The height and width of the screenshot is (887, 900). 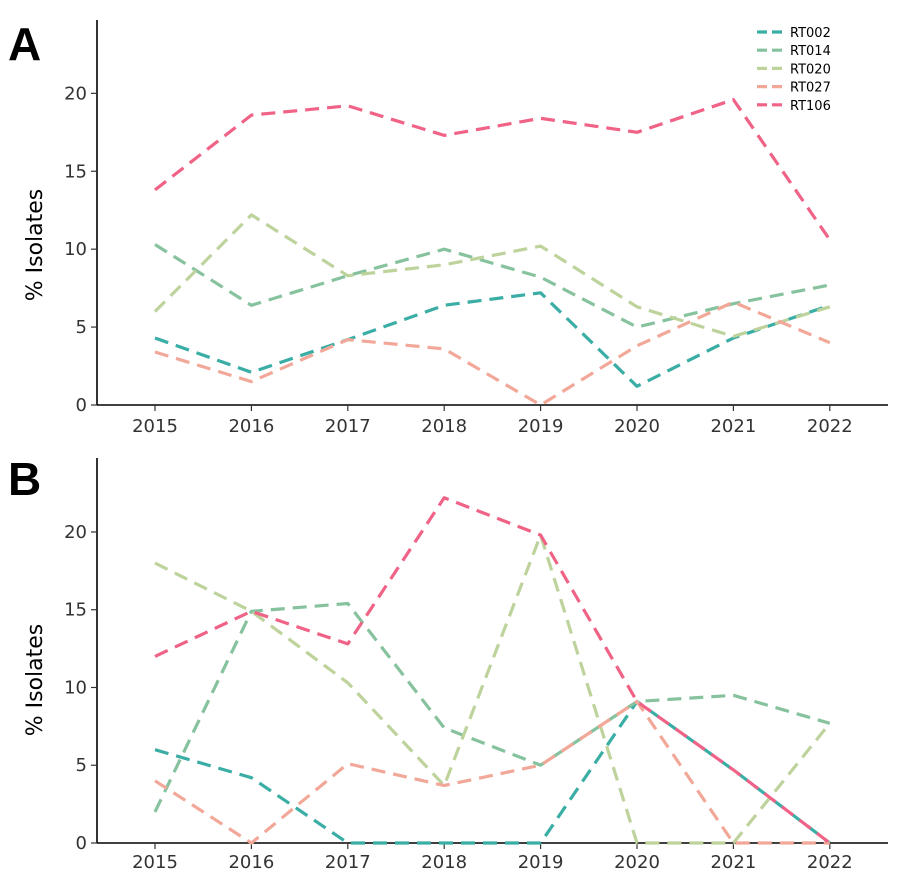 I want to click on legend-label-rt027: RT027, so click(x=810, y=88).